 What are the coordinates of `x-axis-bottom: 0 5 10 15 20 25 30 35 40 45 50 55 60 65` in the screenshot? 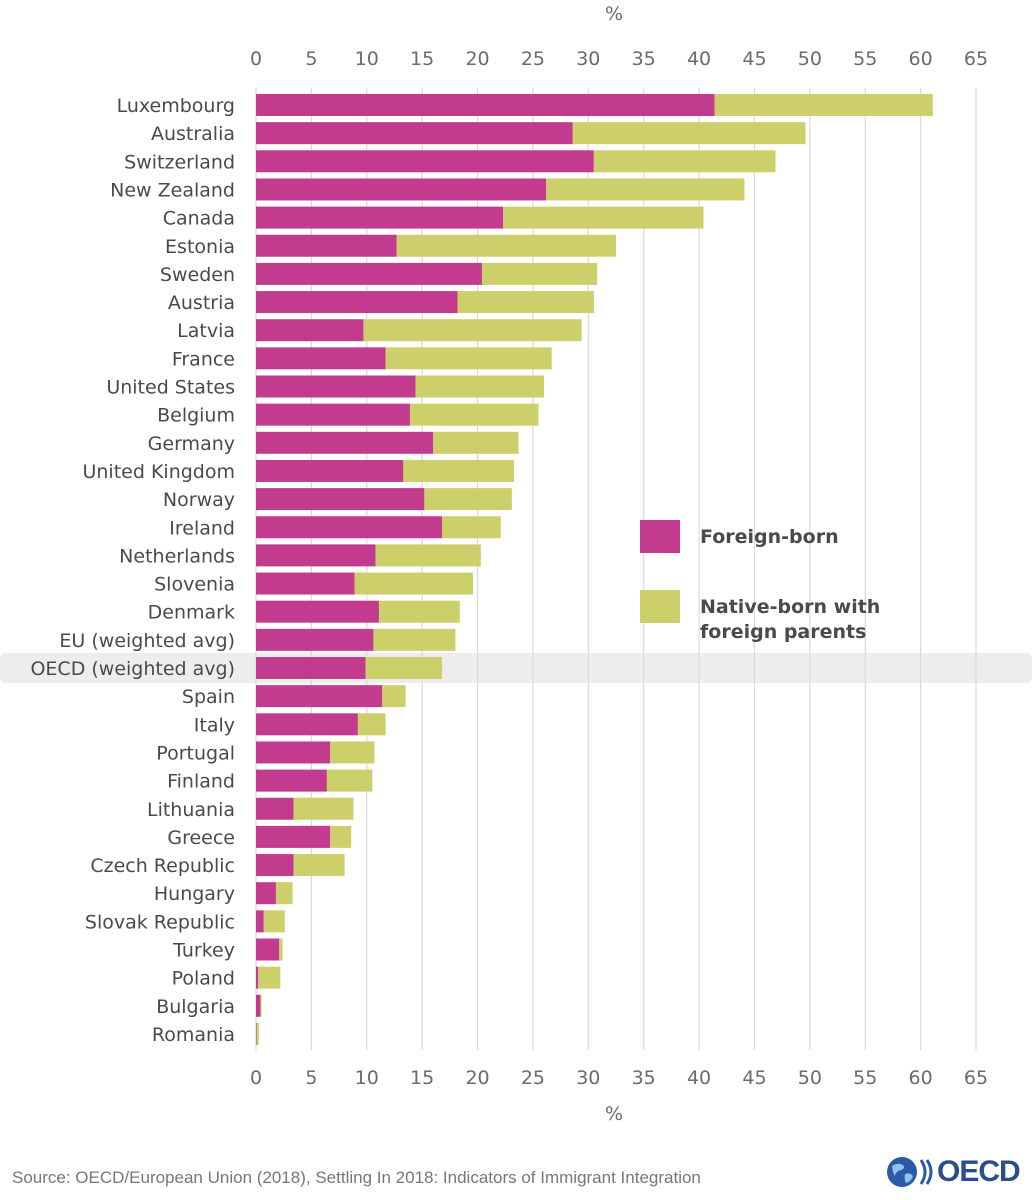 It's located at (619, 1078).